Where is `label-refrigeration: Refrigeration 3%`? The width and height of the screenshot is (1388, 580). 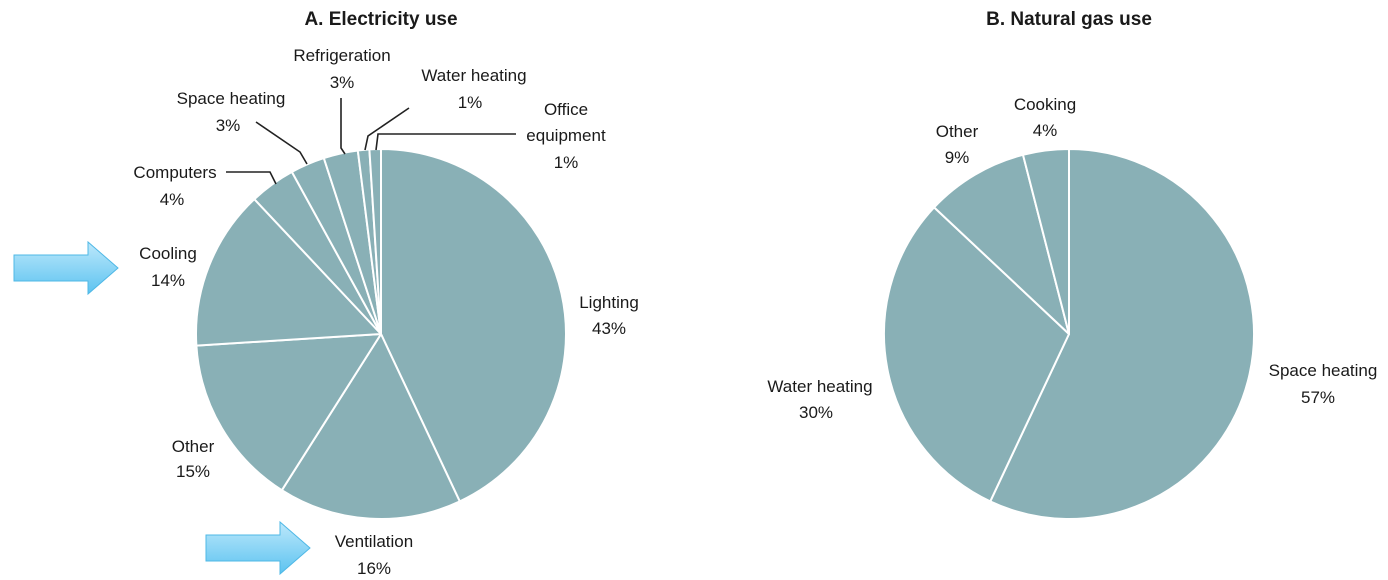 label-refrigeration: Refrigeration 3% is located at coordinates (341, 69).